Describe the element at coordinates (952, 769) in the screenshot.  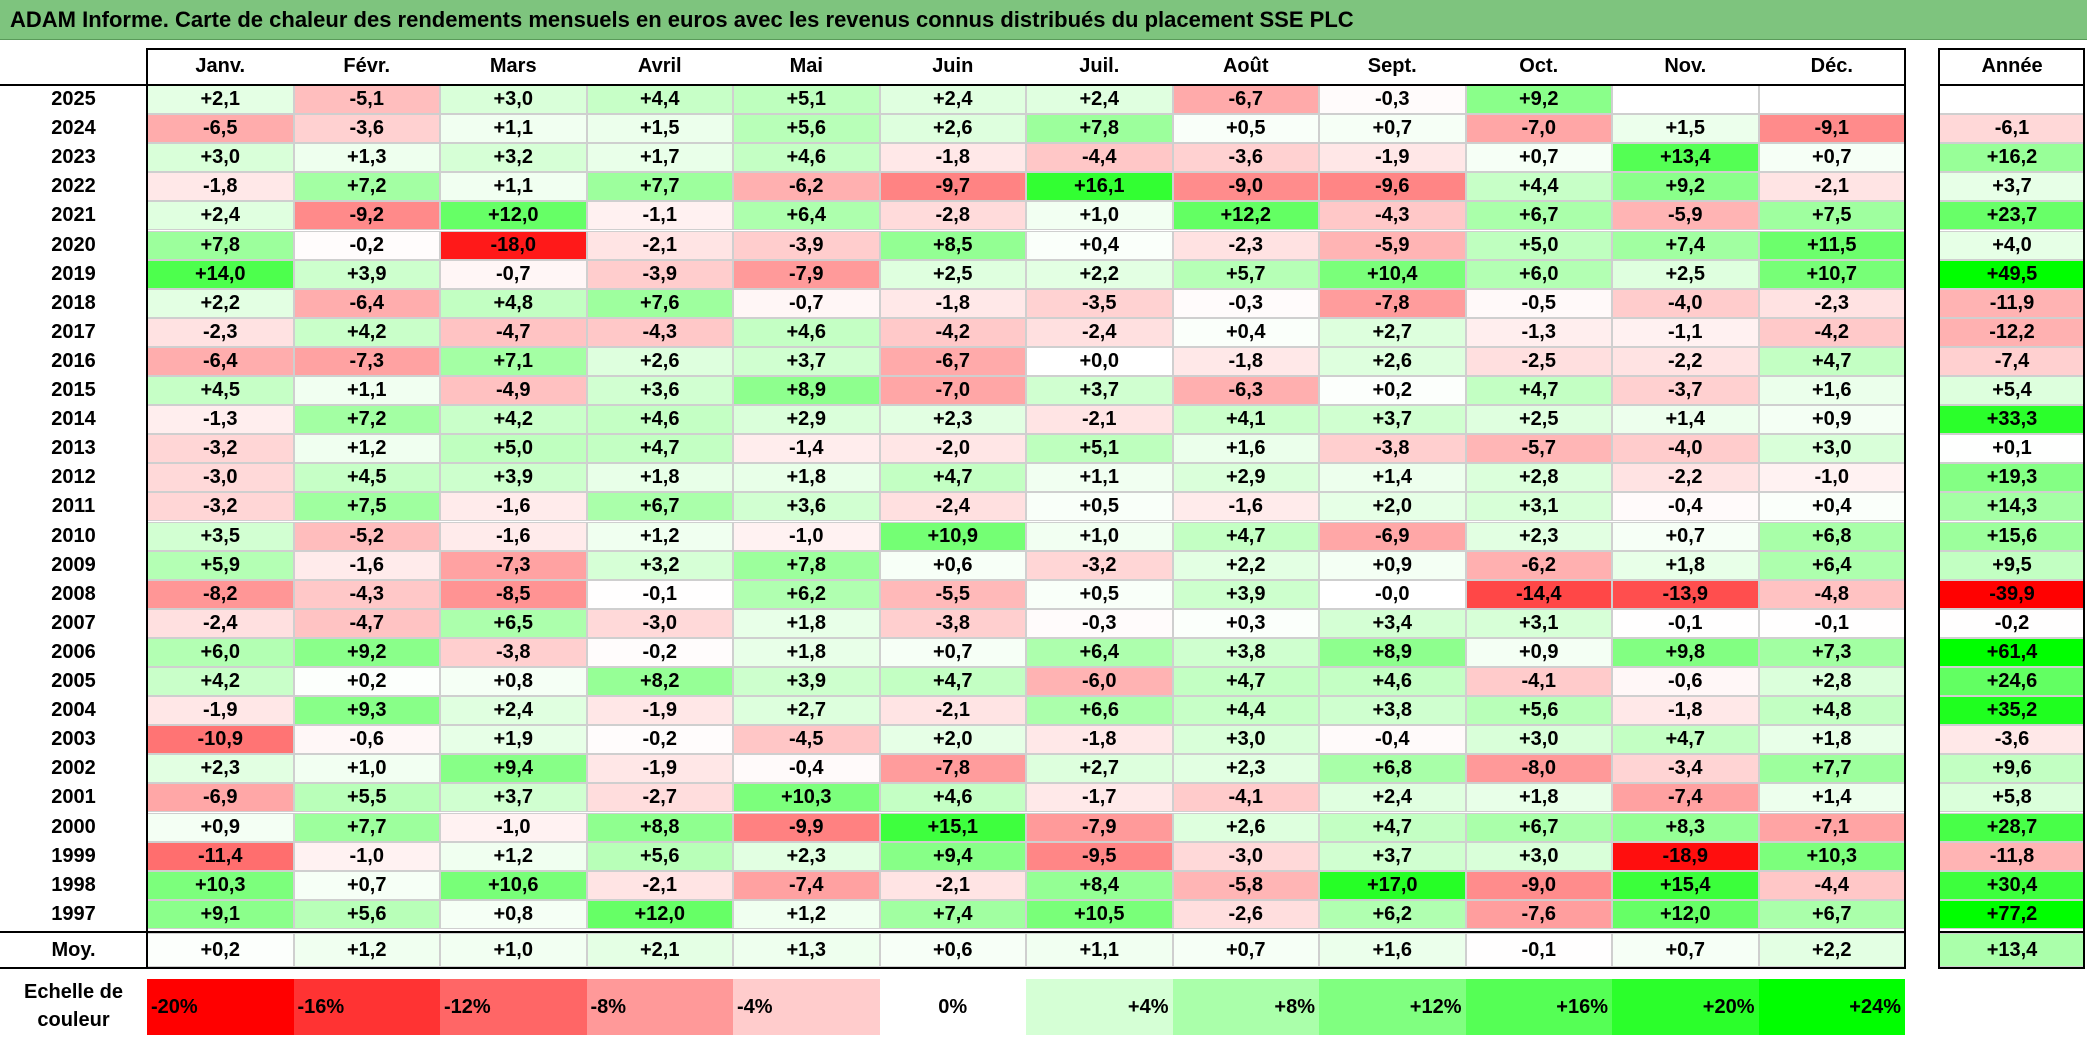
I see `heatmap-cell: -7,8` at that location.